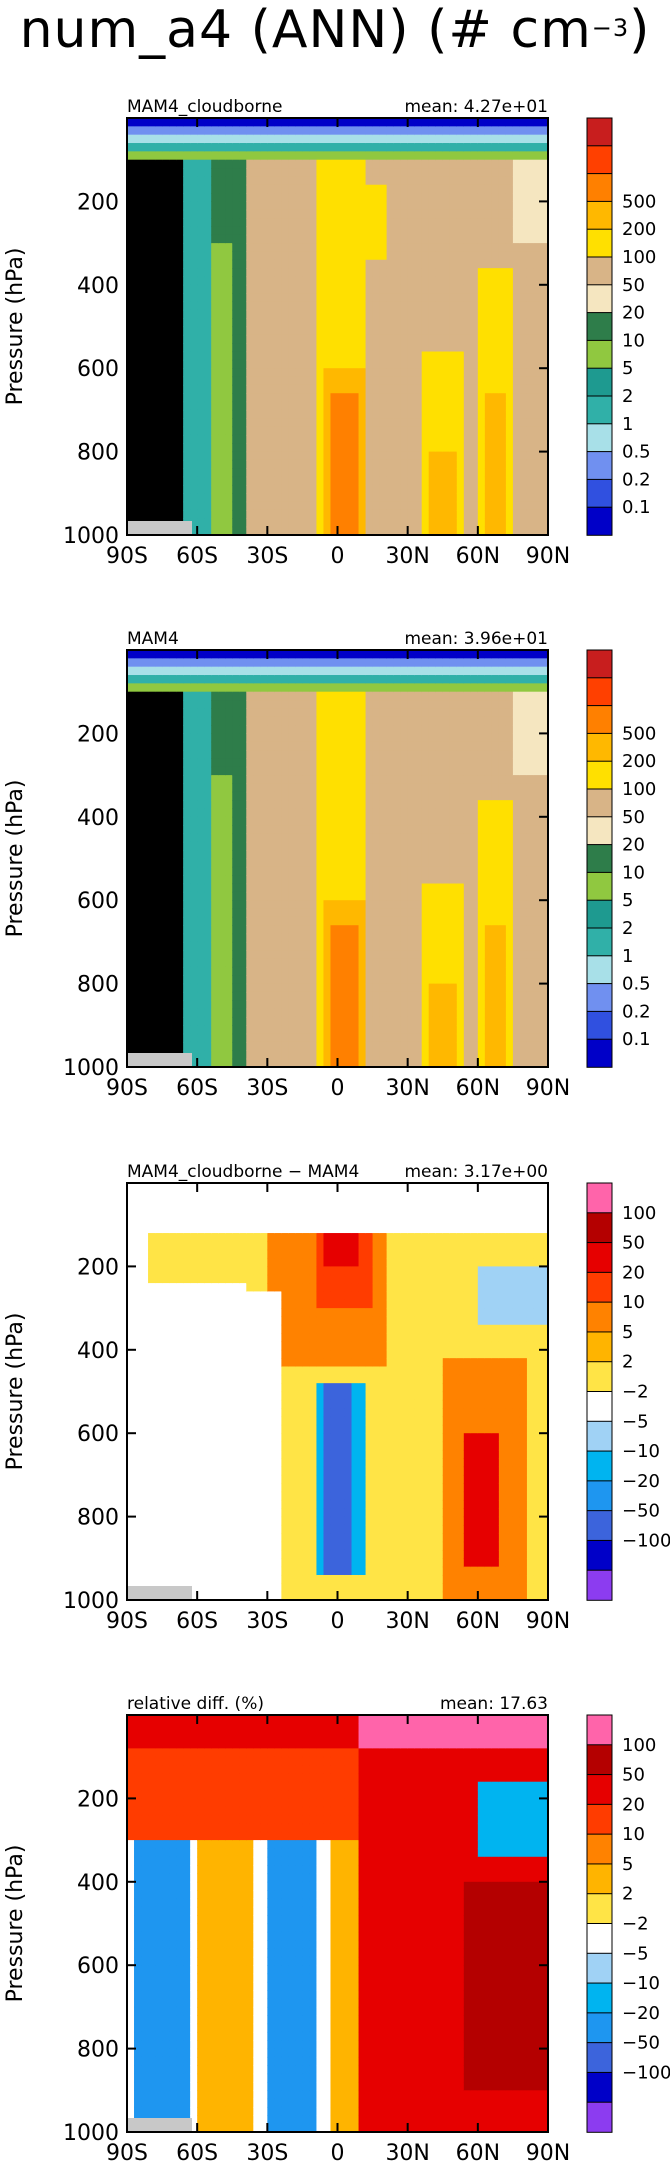 This screenshot has height=2175, width=670. What do you see at coordinates (633, 340) in the screenshot?
I see `panel-1-colorbar-label: 10` at bounding box center [633, 340].